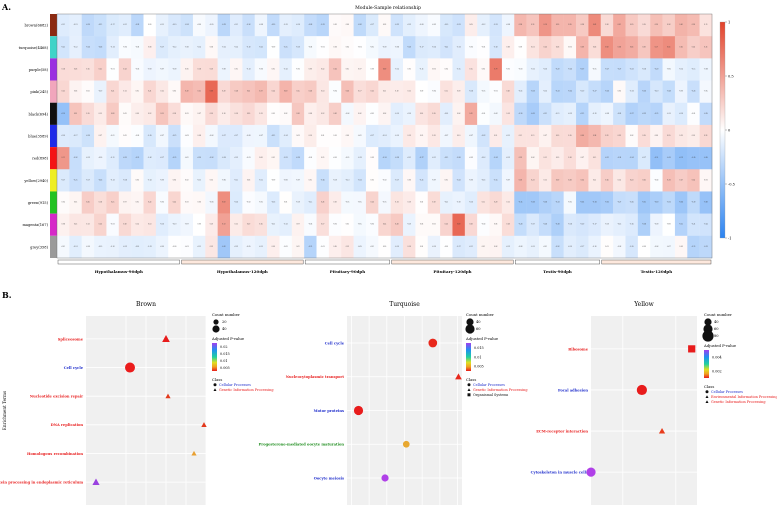  I want to click on cell-value: -0.19, so click(174, 25).